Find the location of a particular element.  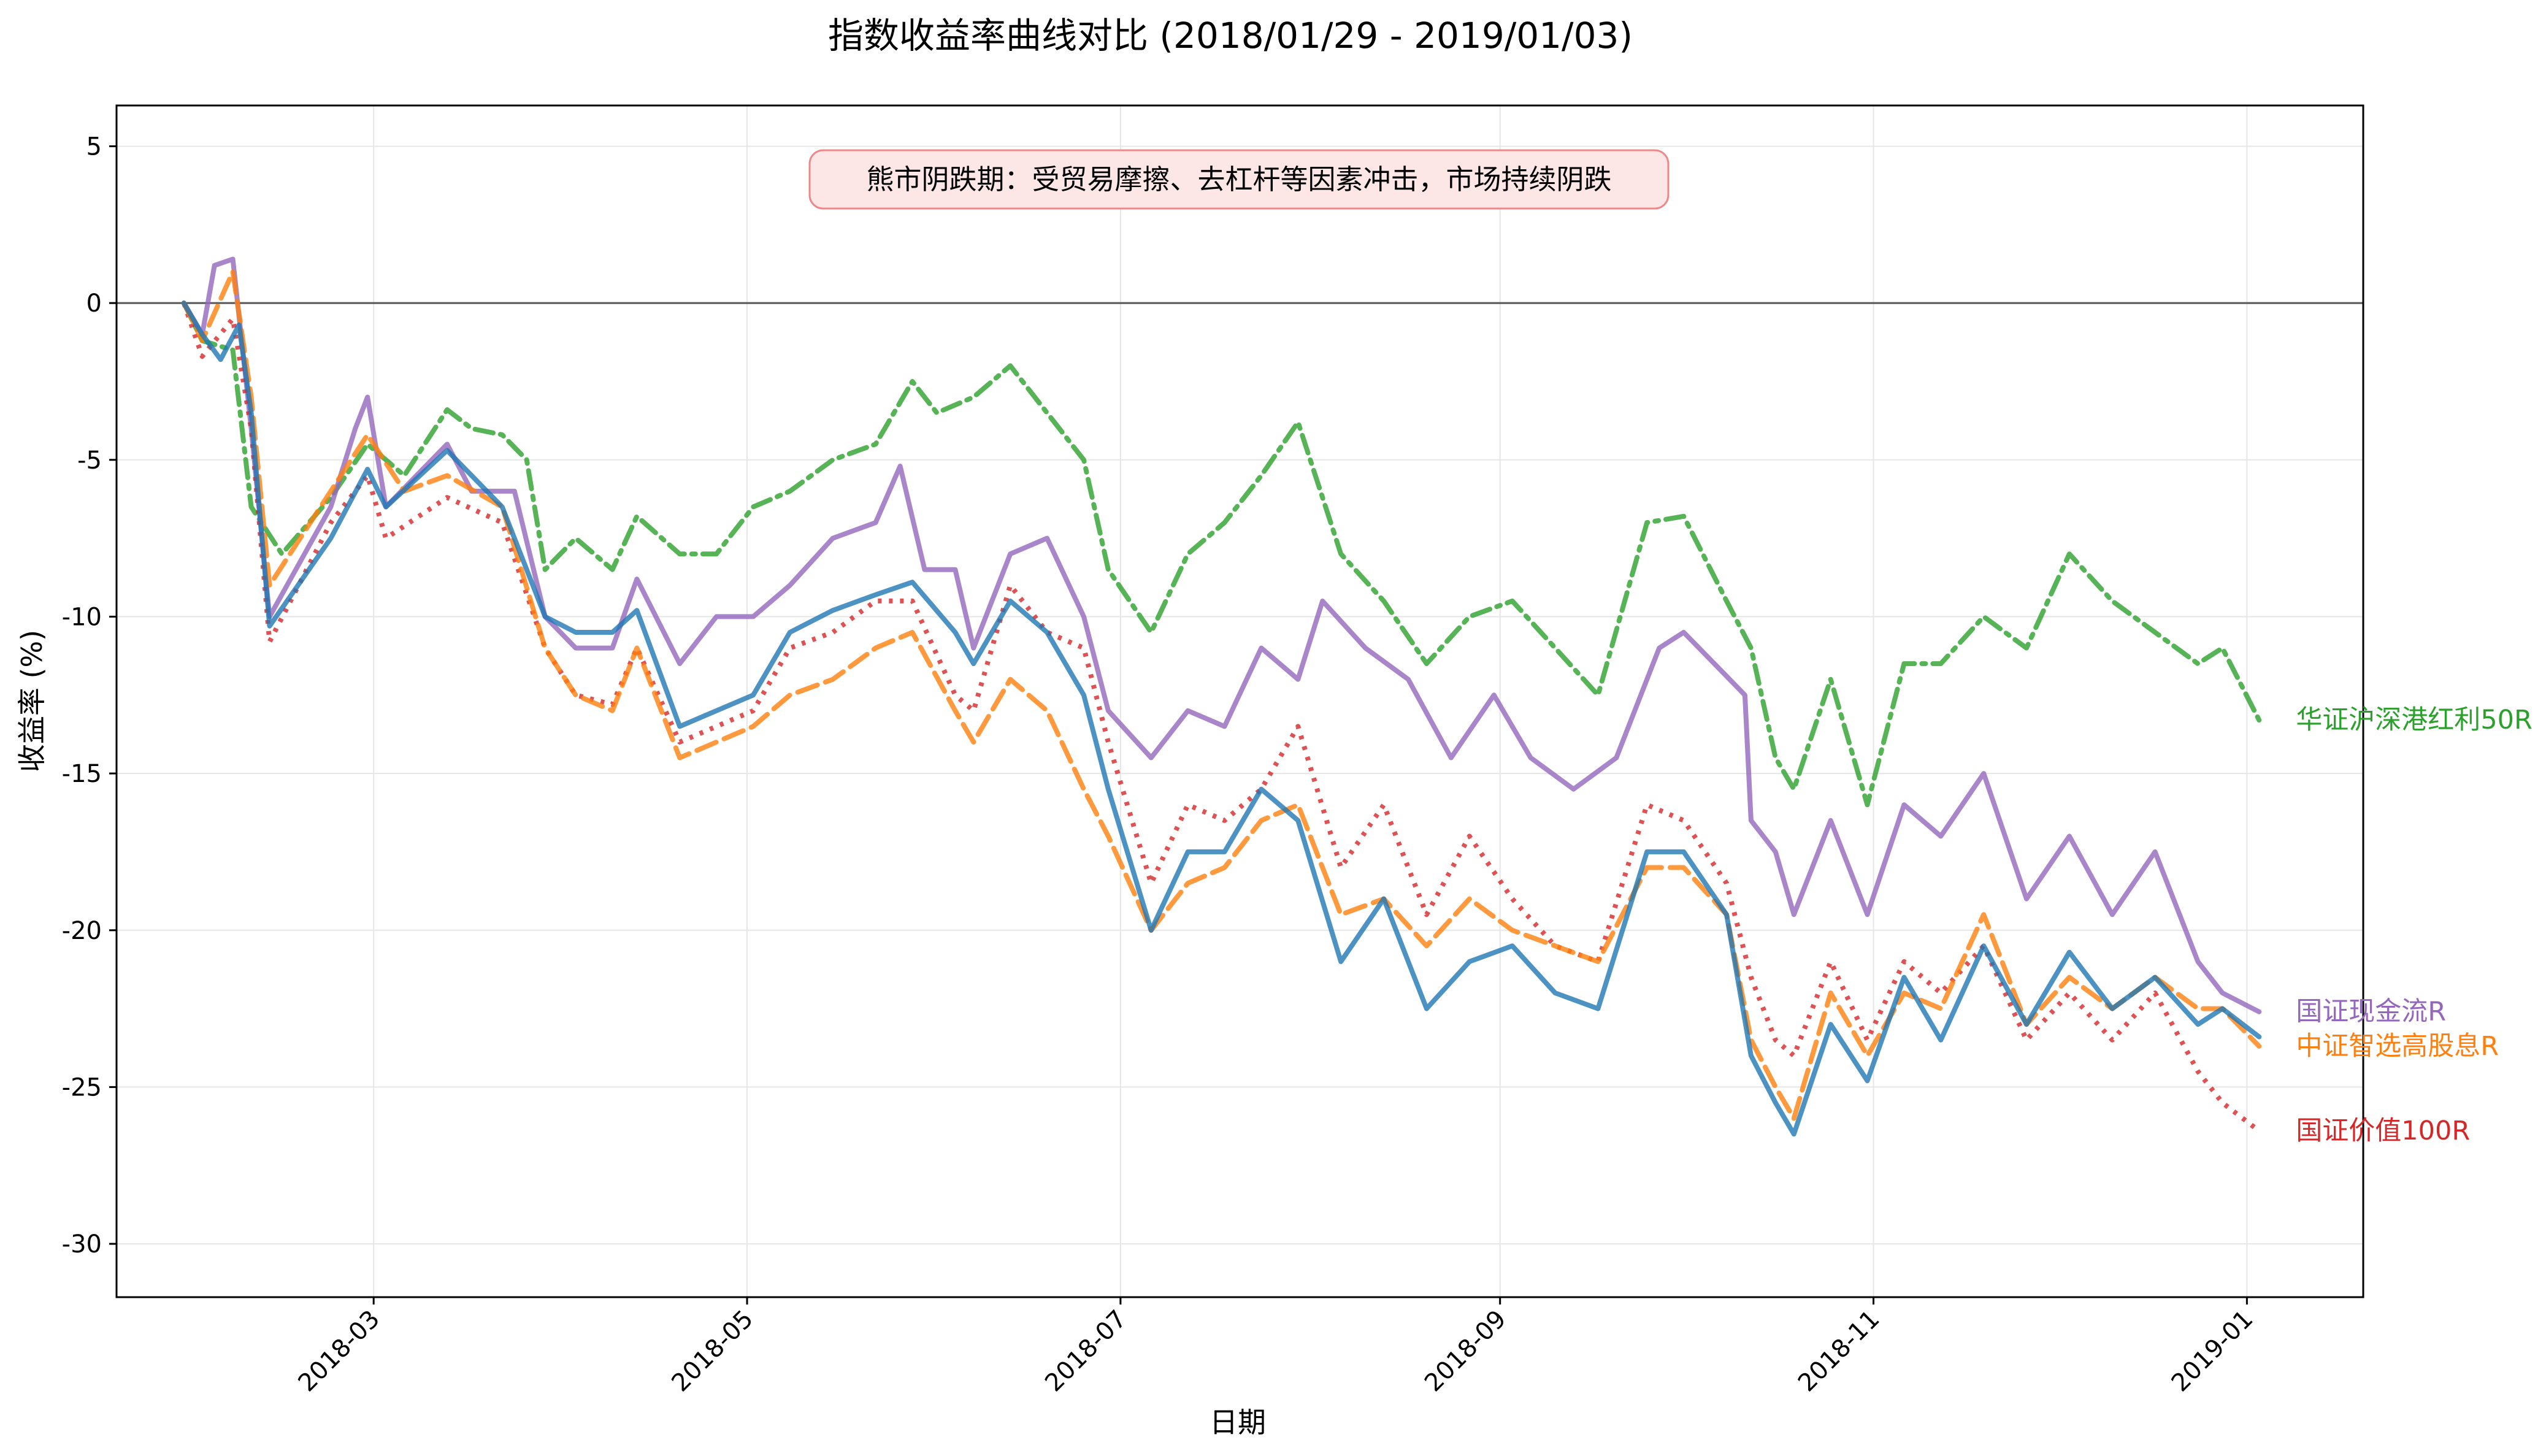

y-tick-label: -30 is located at coordinates (82, 1244).